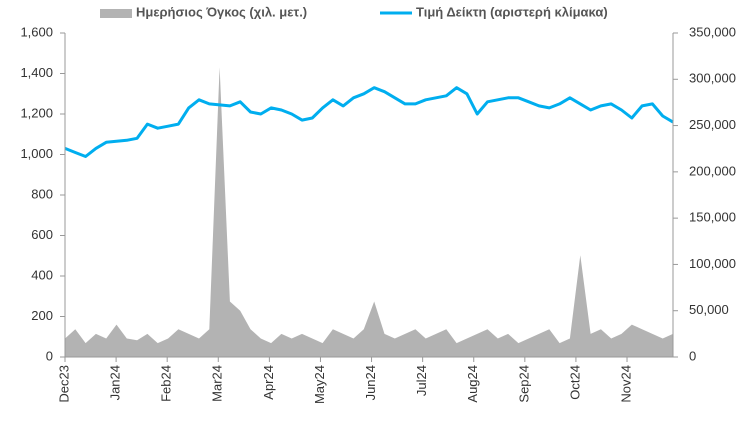  Describe the element at coordinates (709, 309) in the screenshot. I see `y2-tick-label: 50,000` at that location.